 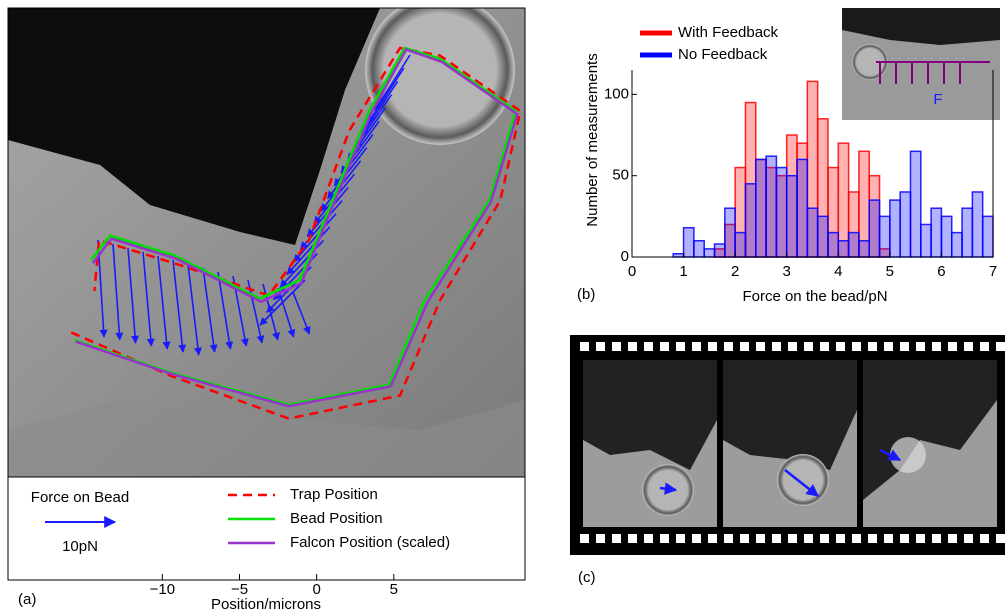 What do you see at coordinates (735, 271) in the screenshot?
I see `x-tick-label: 2` at bounding box center [735, 271].